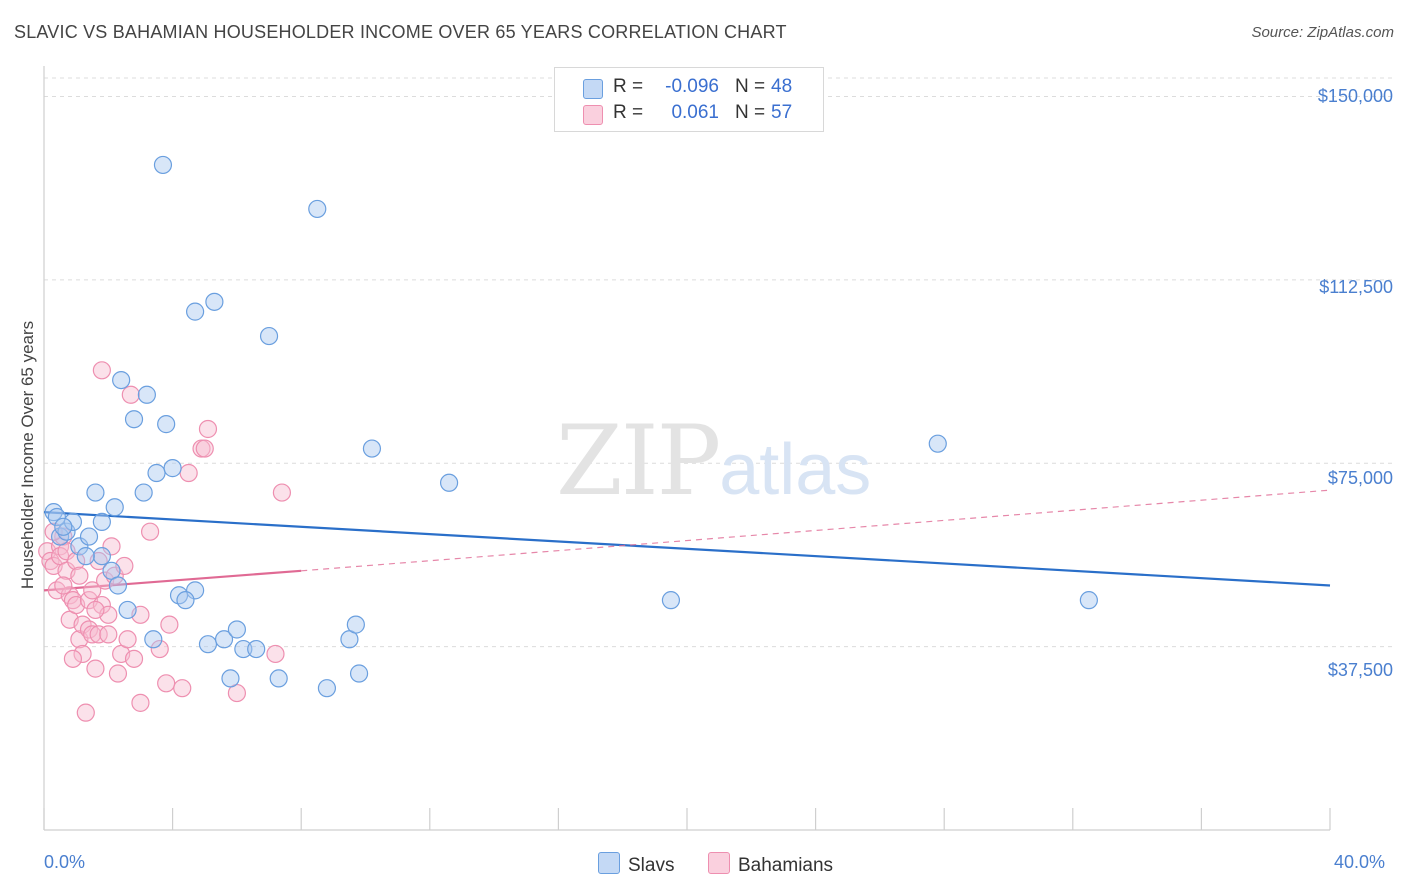 The height and width of the screenshot is (892, 1406). I want to click on series-swatch-bahamians, so click(719, 863).